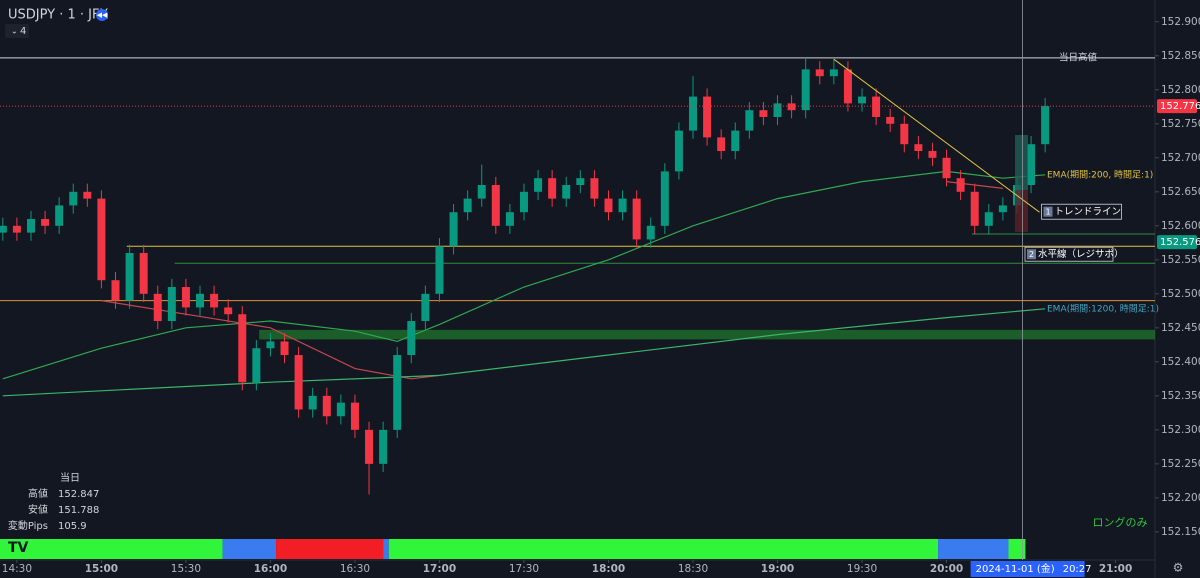 The width and height of the screenshot is (1200, 578). I want to click on y-tick-label: 152.850, so click(1180, 56).